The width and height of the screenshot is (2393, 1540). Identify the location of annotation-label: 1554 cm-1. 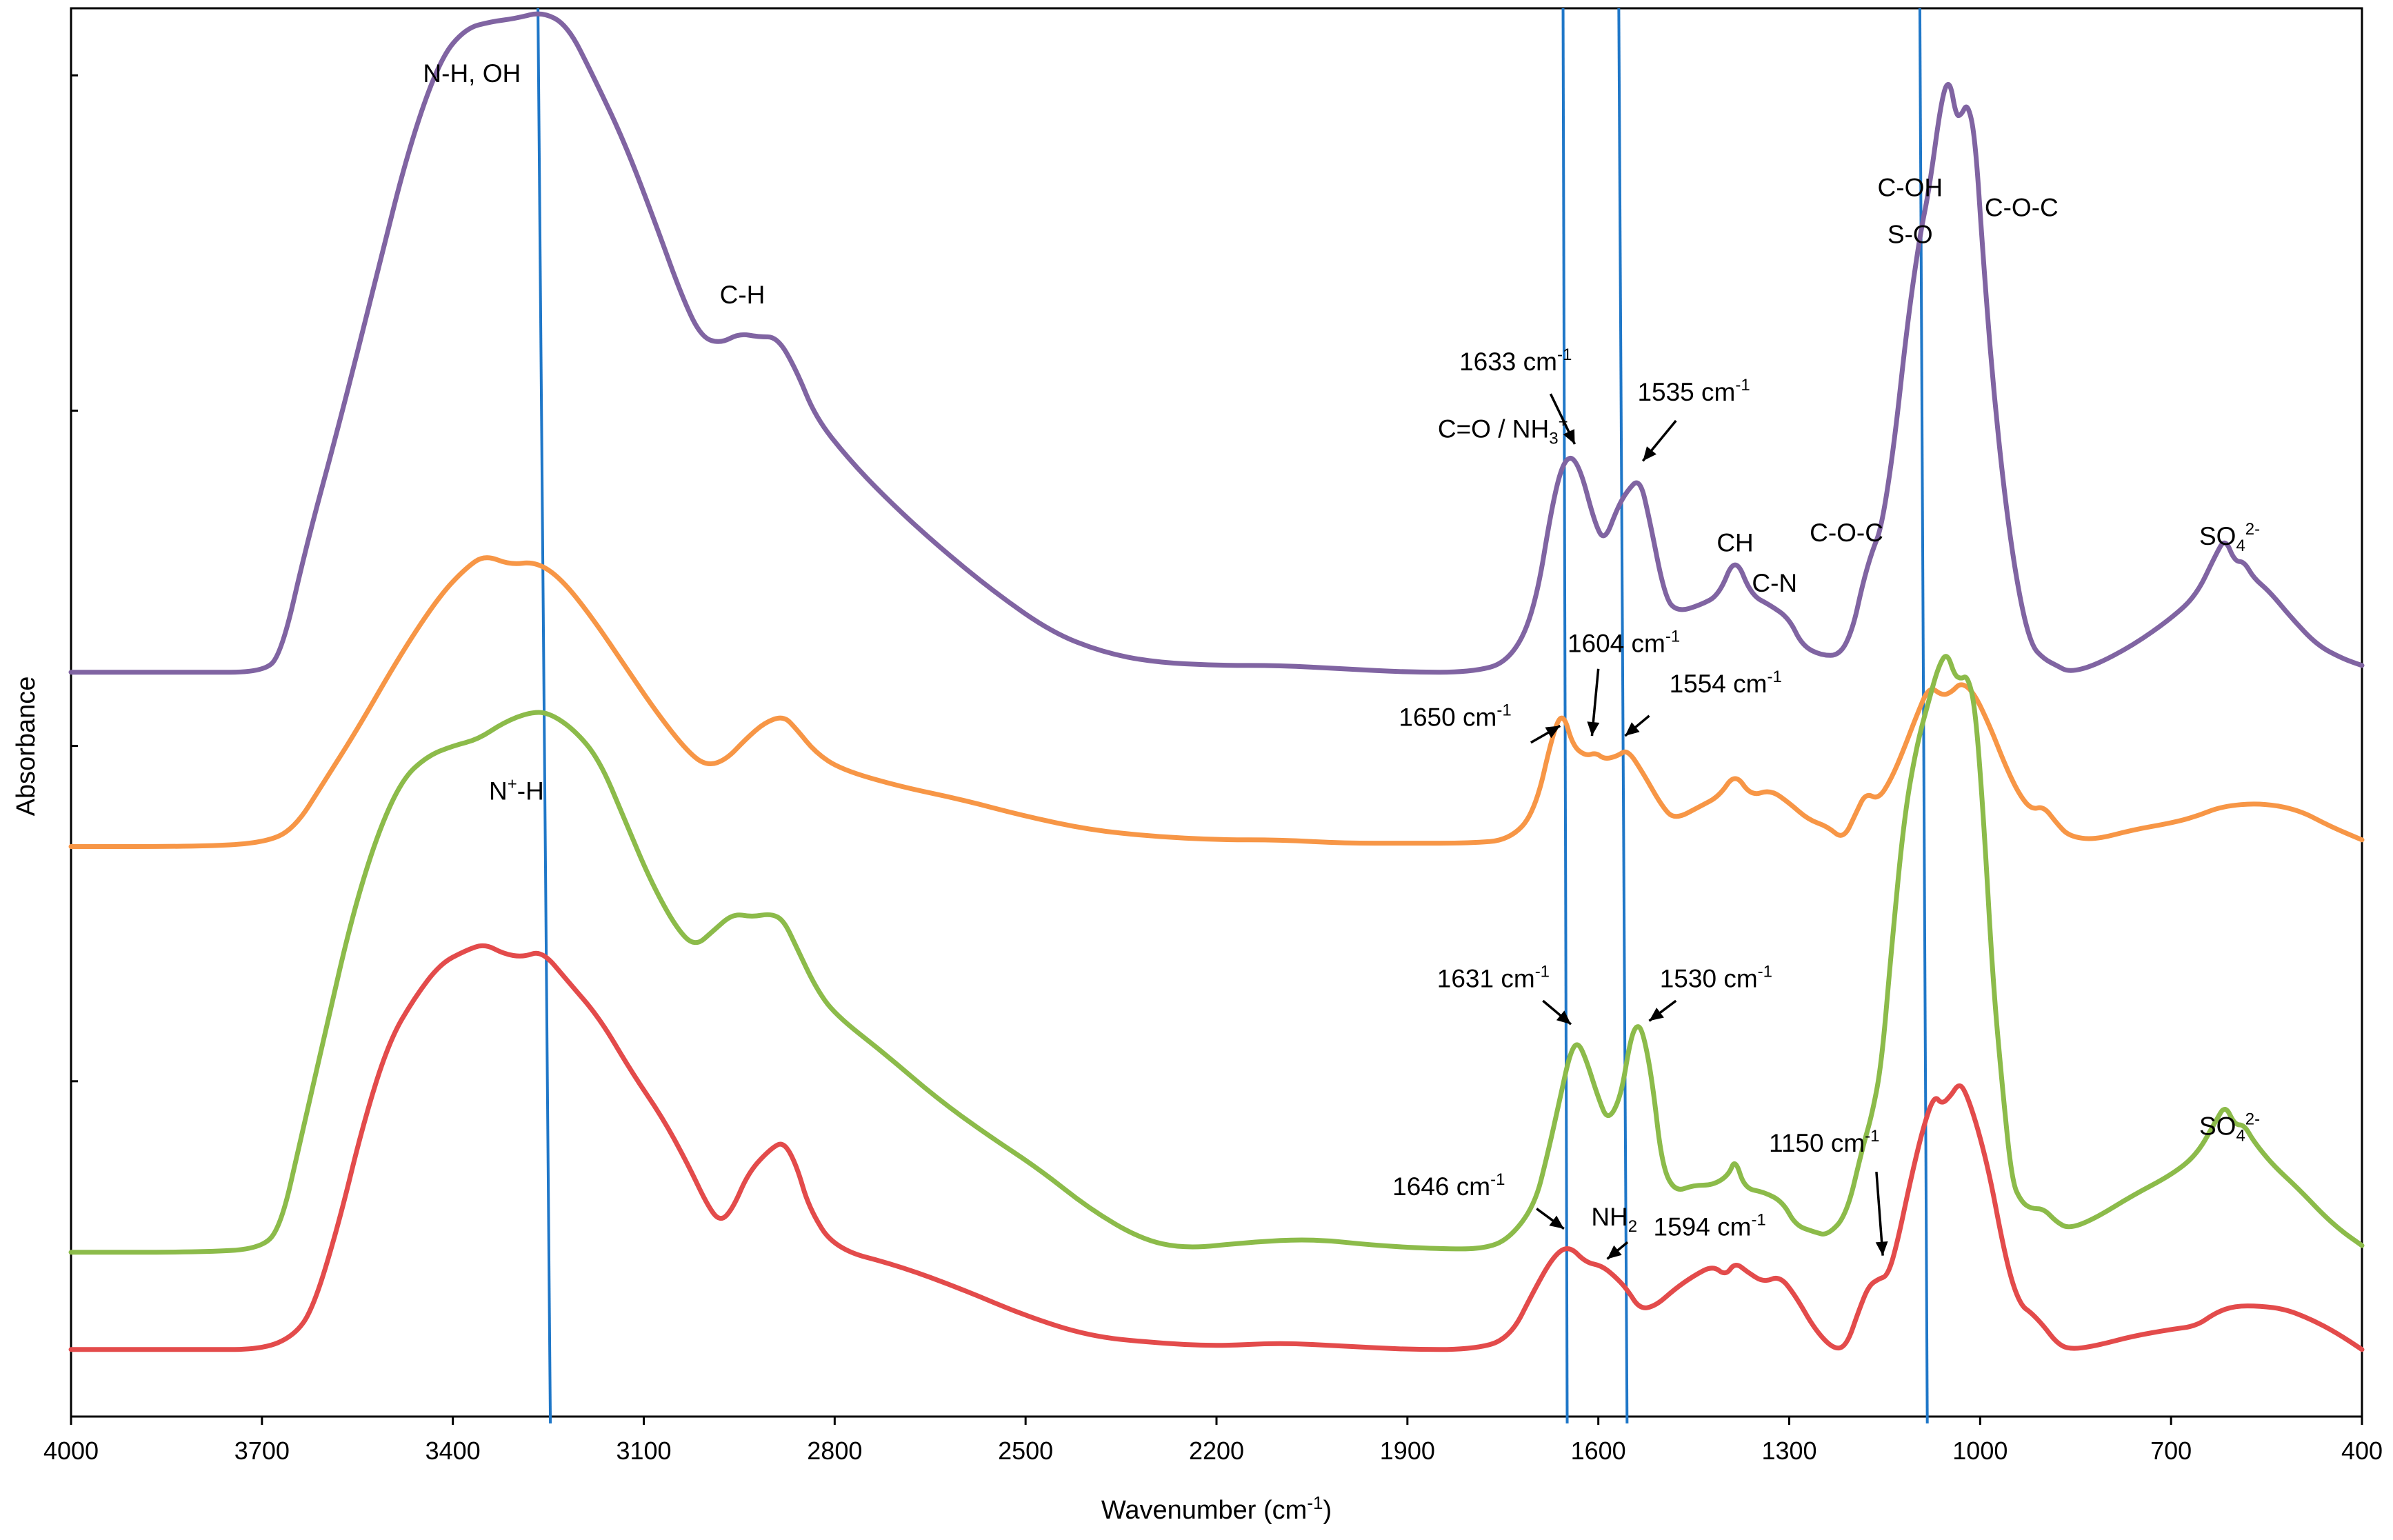
(1726, 683).